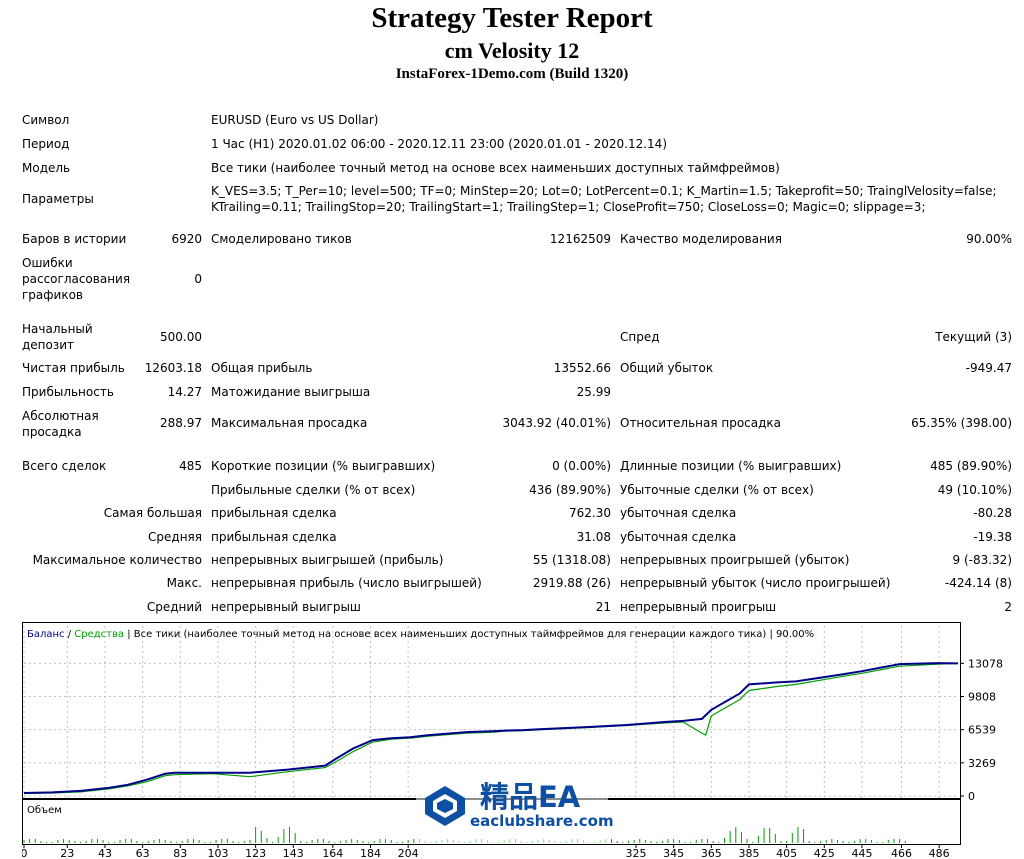 The height and width of the screenshot is (859, 1024). Describe the element at coordinates (512, 50) in the screenshot. I see `expert-name: cm Velosity 12` at that location.